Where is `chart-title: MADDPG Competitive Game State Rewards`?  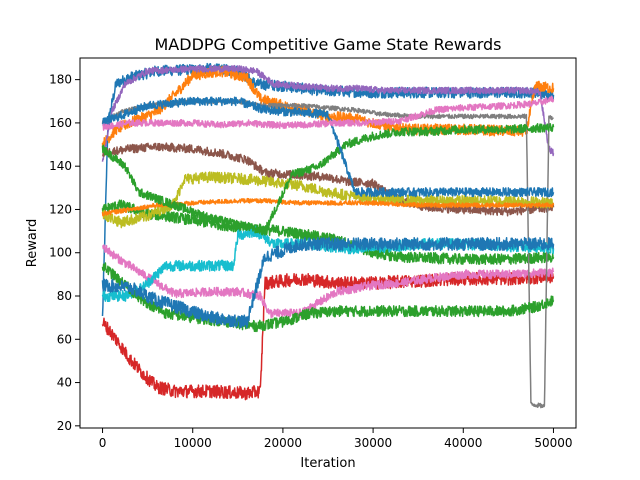
chart-title: MADDPG Competitive Game State Rewards is located at coordinates (328, 44).